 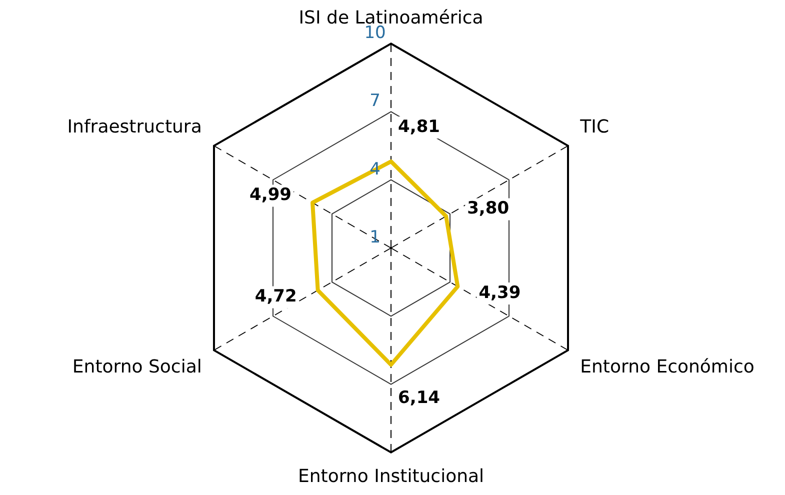 I want to click on y-tick-label: 7, so click(x=375, y=101).